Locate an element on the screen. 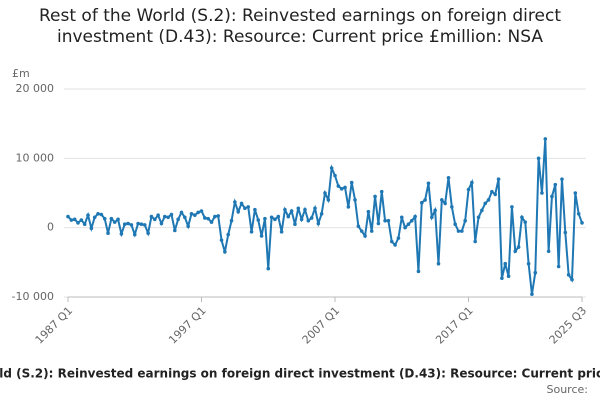 This screenshot has width=600, height=400. source: Source: is located at coordinates (568, 389).